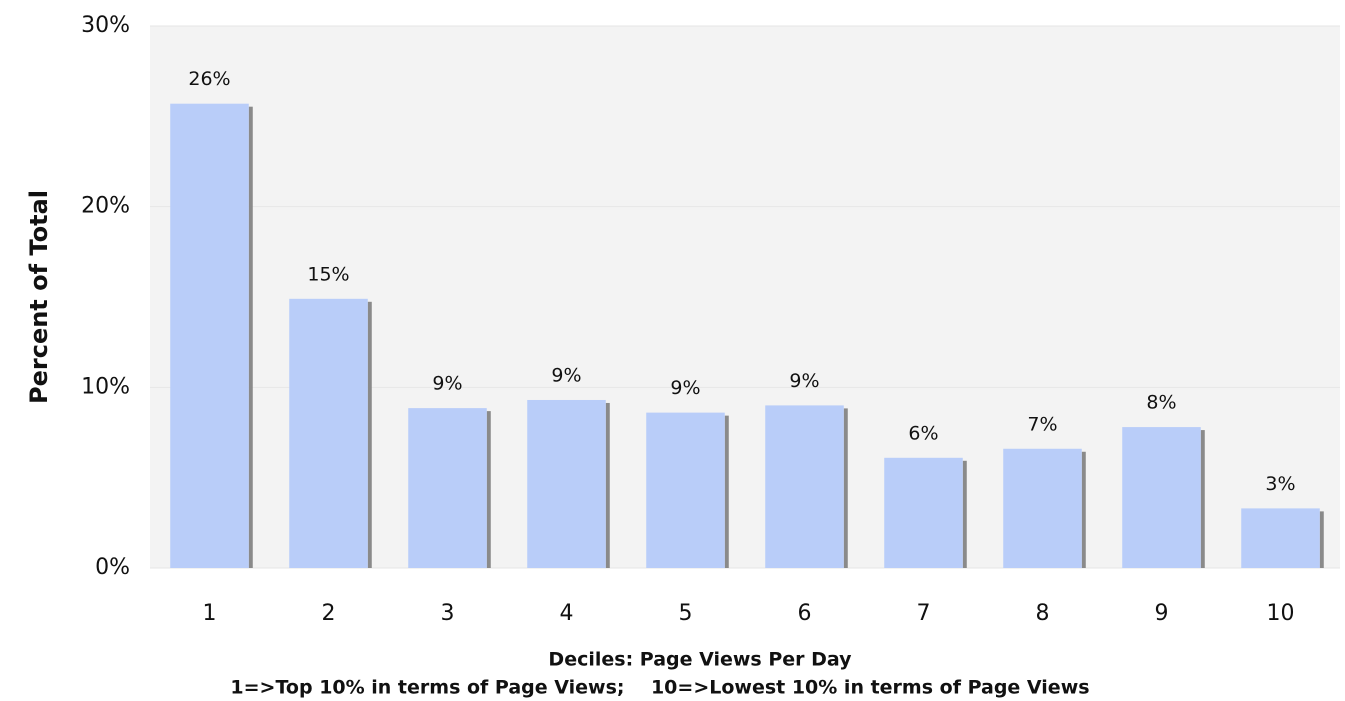  I want to click on x-tick-label: 10, so click(1281, 613).